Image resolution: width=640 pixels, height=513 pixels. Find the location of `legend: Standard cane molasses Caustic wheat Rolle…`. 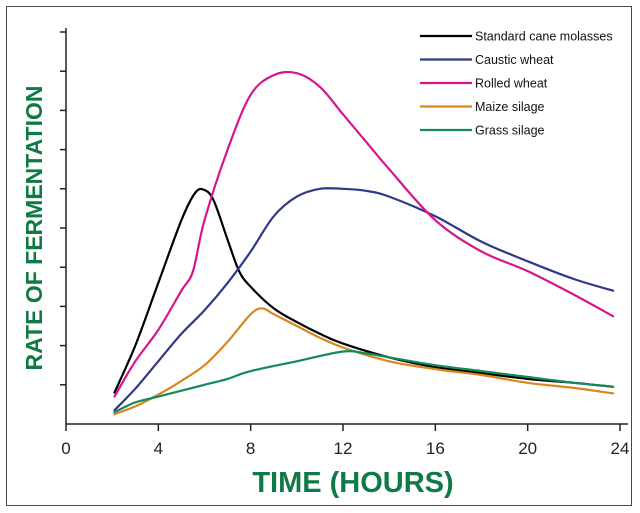

legend: Standard cane molasses Caustic wheat Rolle… is located at coordinates (516, 84).